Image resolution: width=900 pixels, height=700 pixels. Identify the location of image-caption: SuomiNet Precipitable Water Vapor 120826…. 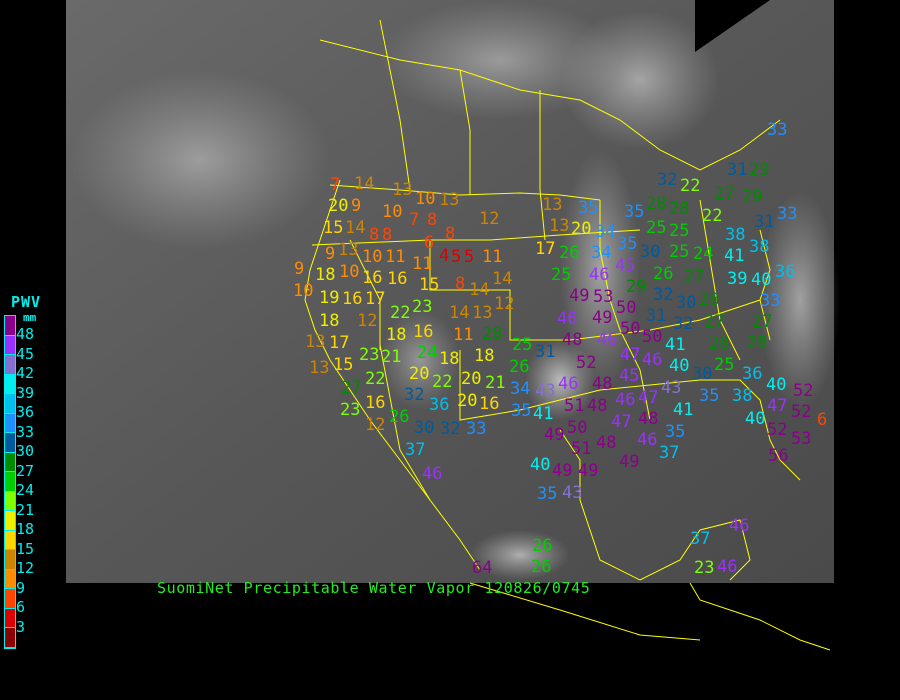
(374, 588).